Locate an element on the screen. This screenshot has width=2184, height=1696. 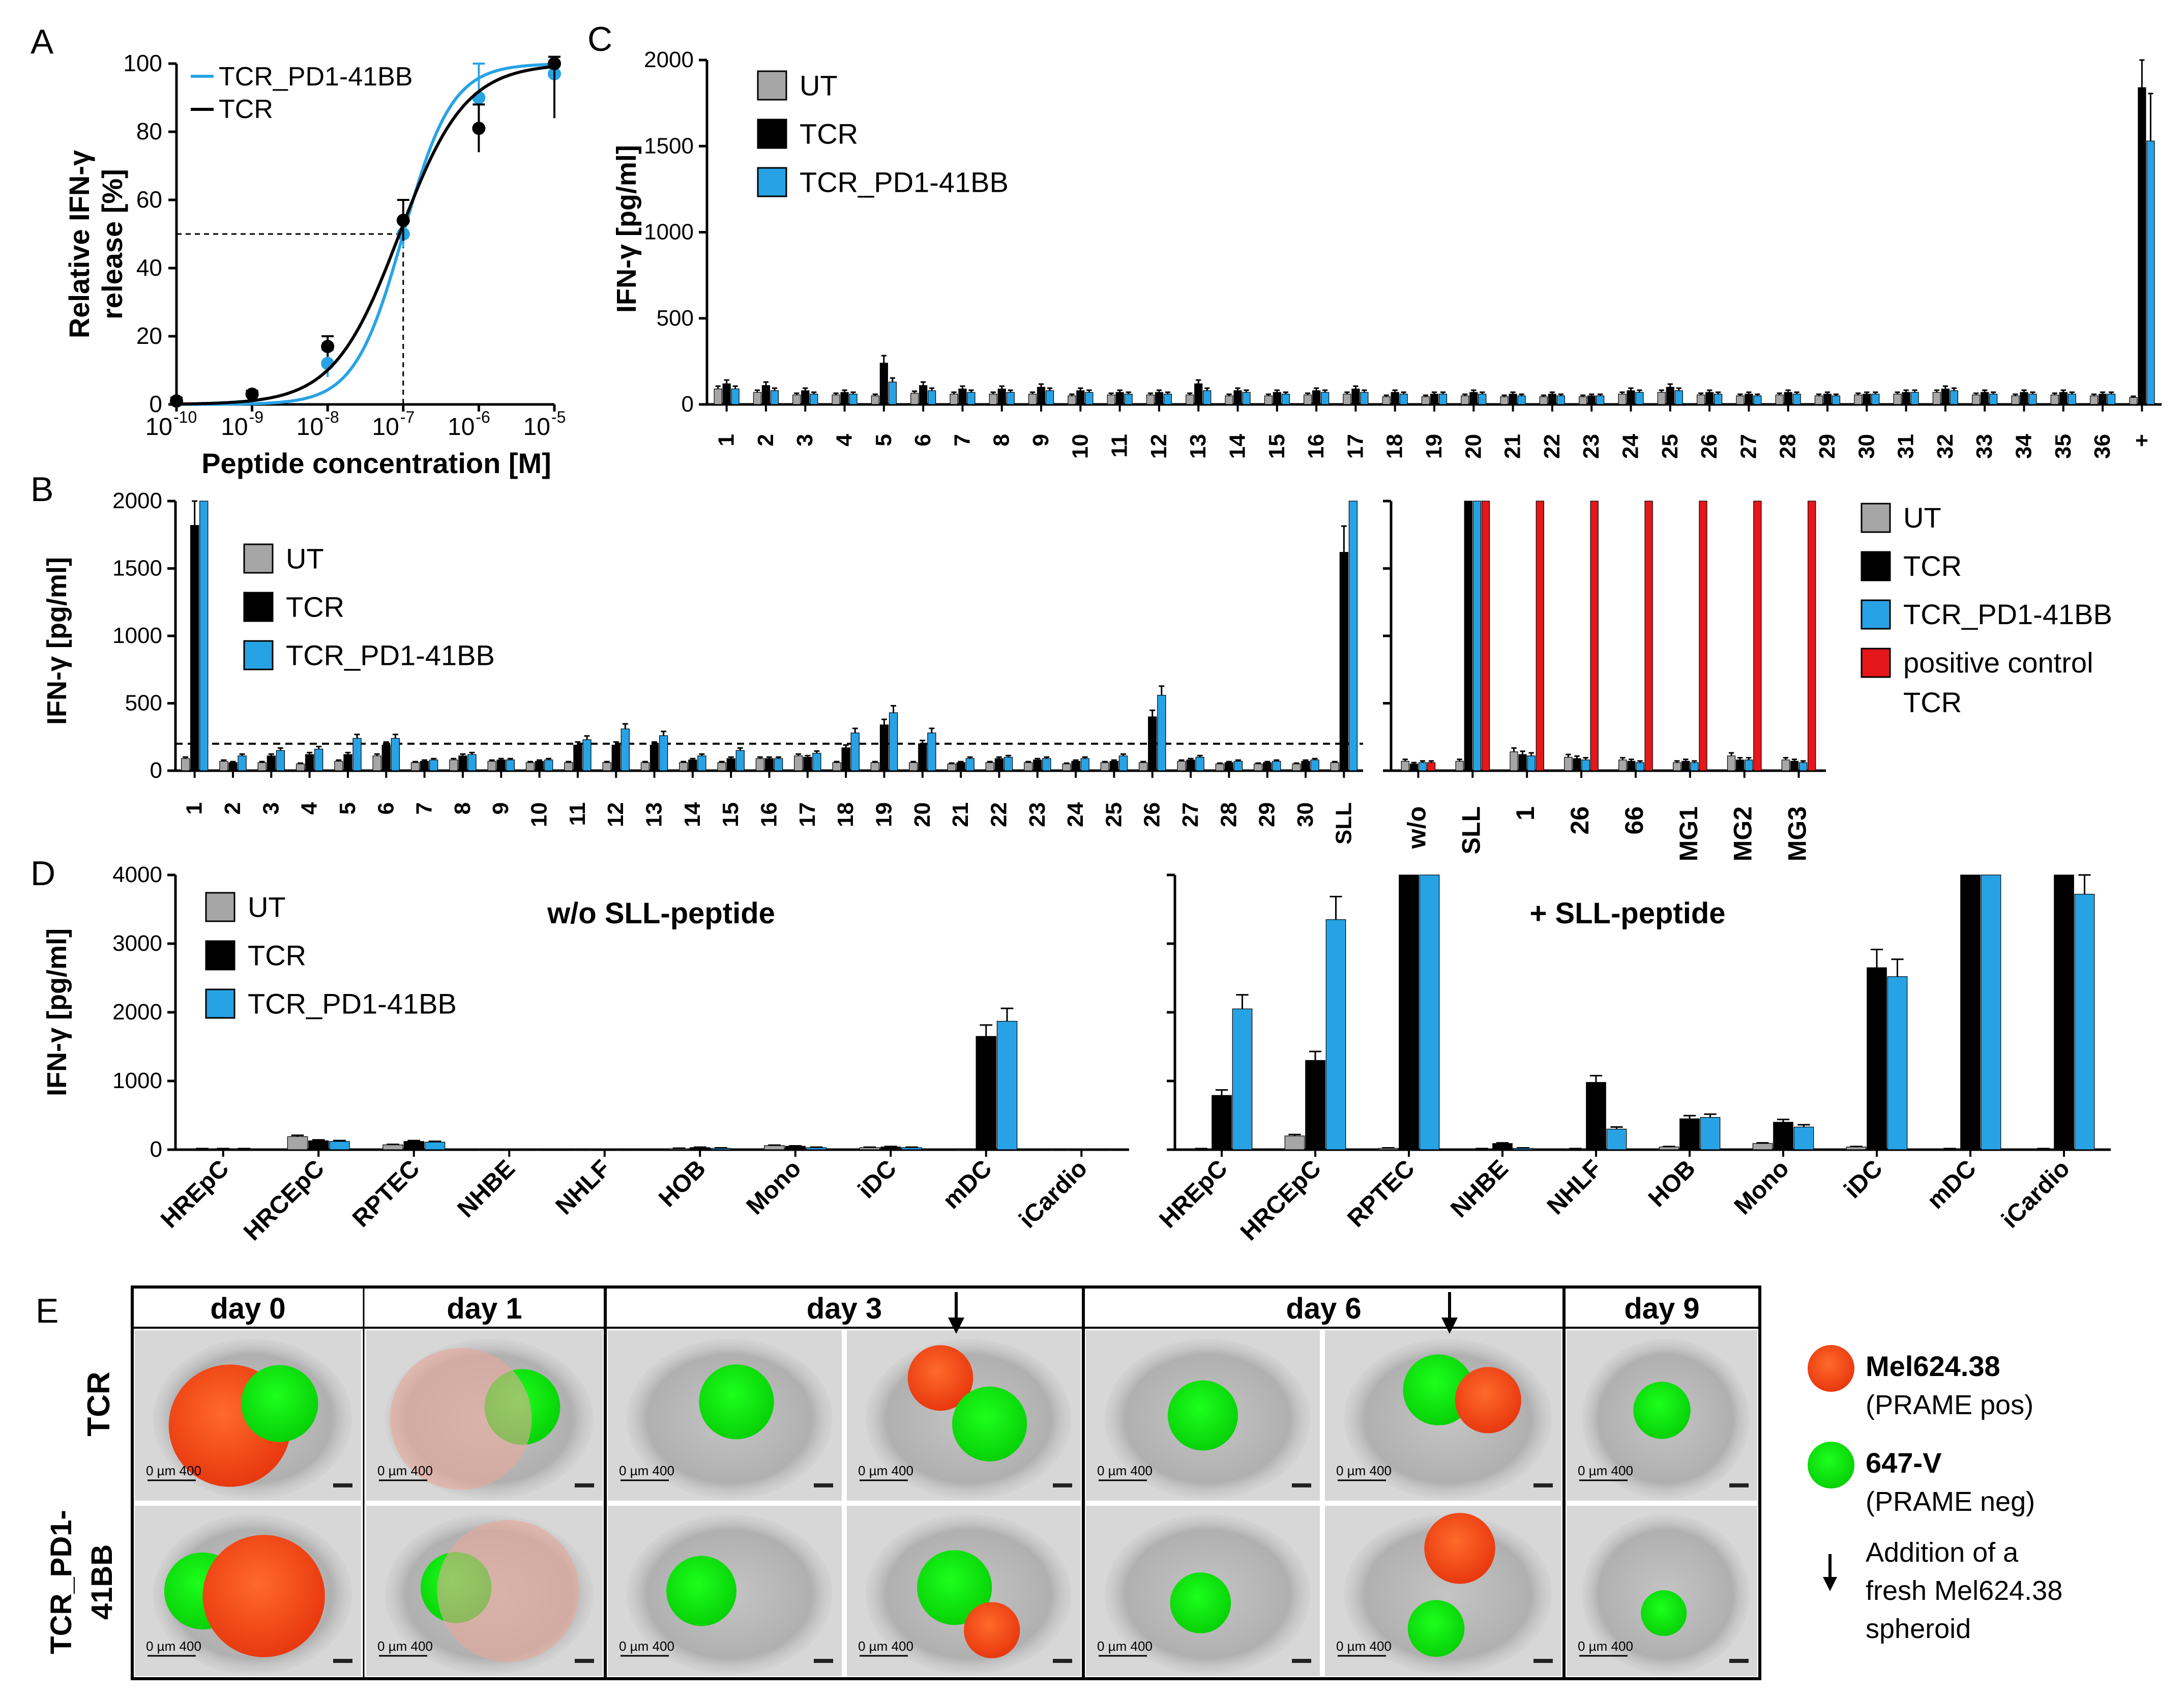
x-tick-label: 21 is located at coordinates (961, 815).